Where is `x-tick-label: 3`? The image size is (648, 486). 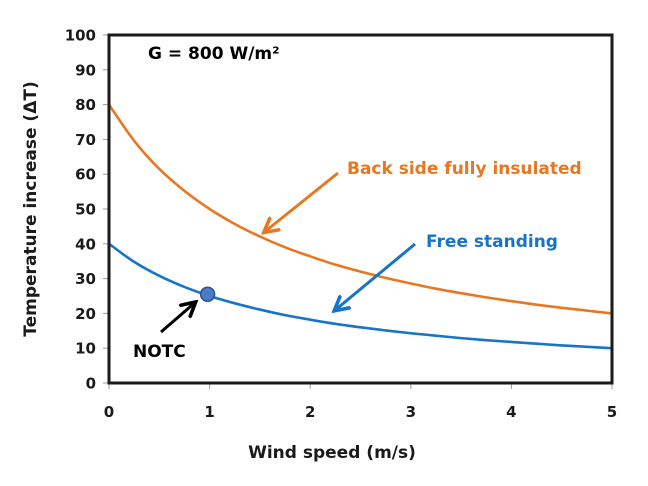 x-tick-label: 3 is located at coordinates (411, 412).